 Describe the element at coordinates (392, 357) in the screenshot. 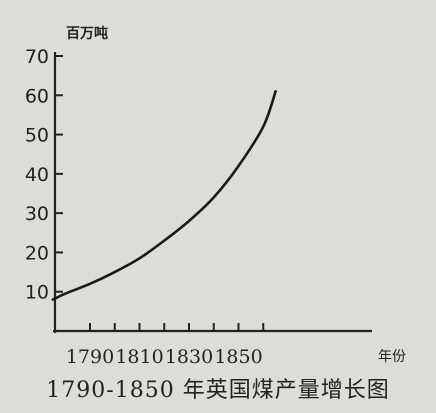

I see `x-axis-label: 年份` at that location.